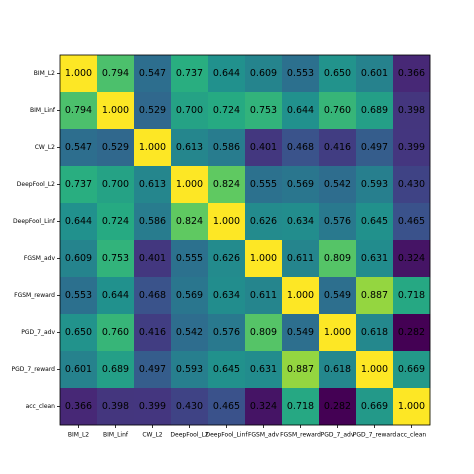  I want to click on heatmap-cell-value: 0.497, so click(152, 369).